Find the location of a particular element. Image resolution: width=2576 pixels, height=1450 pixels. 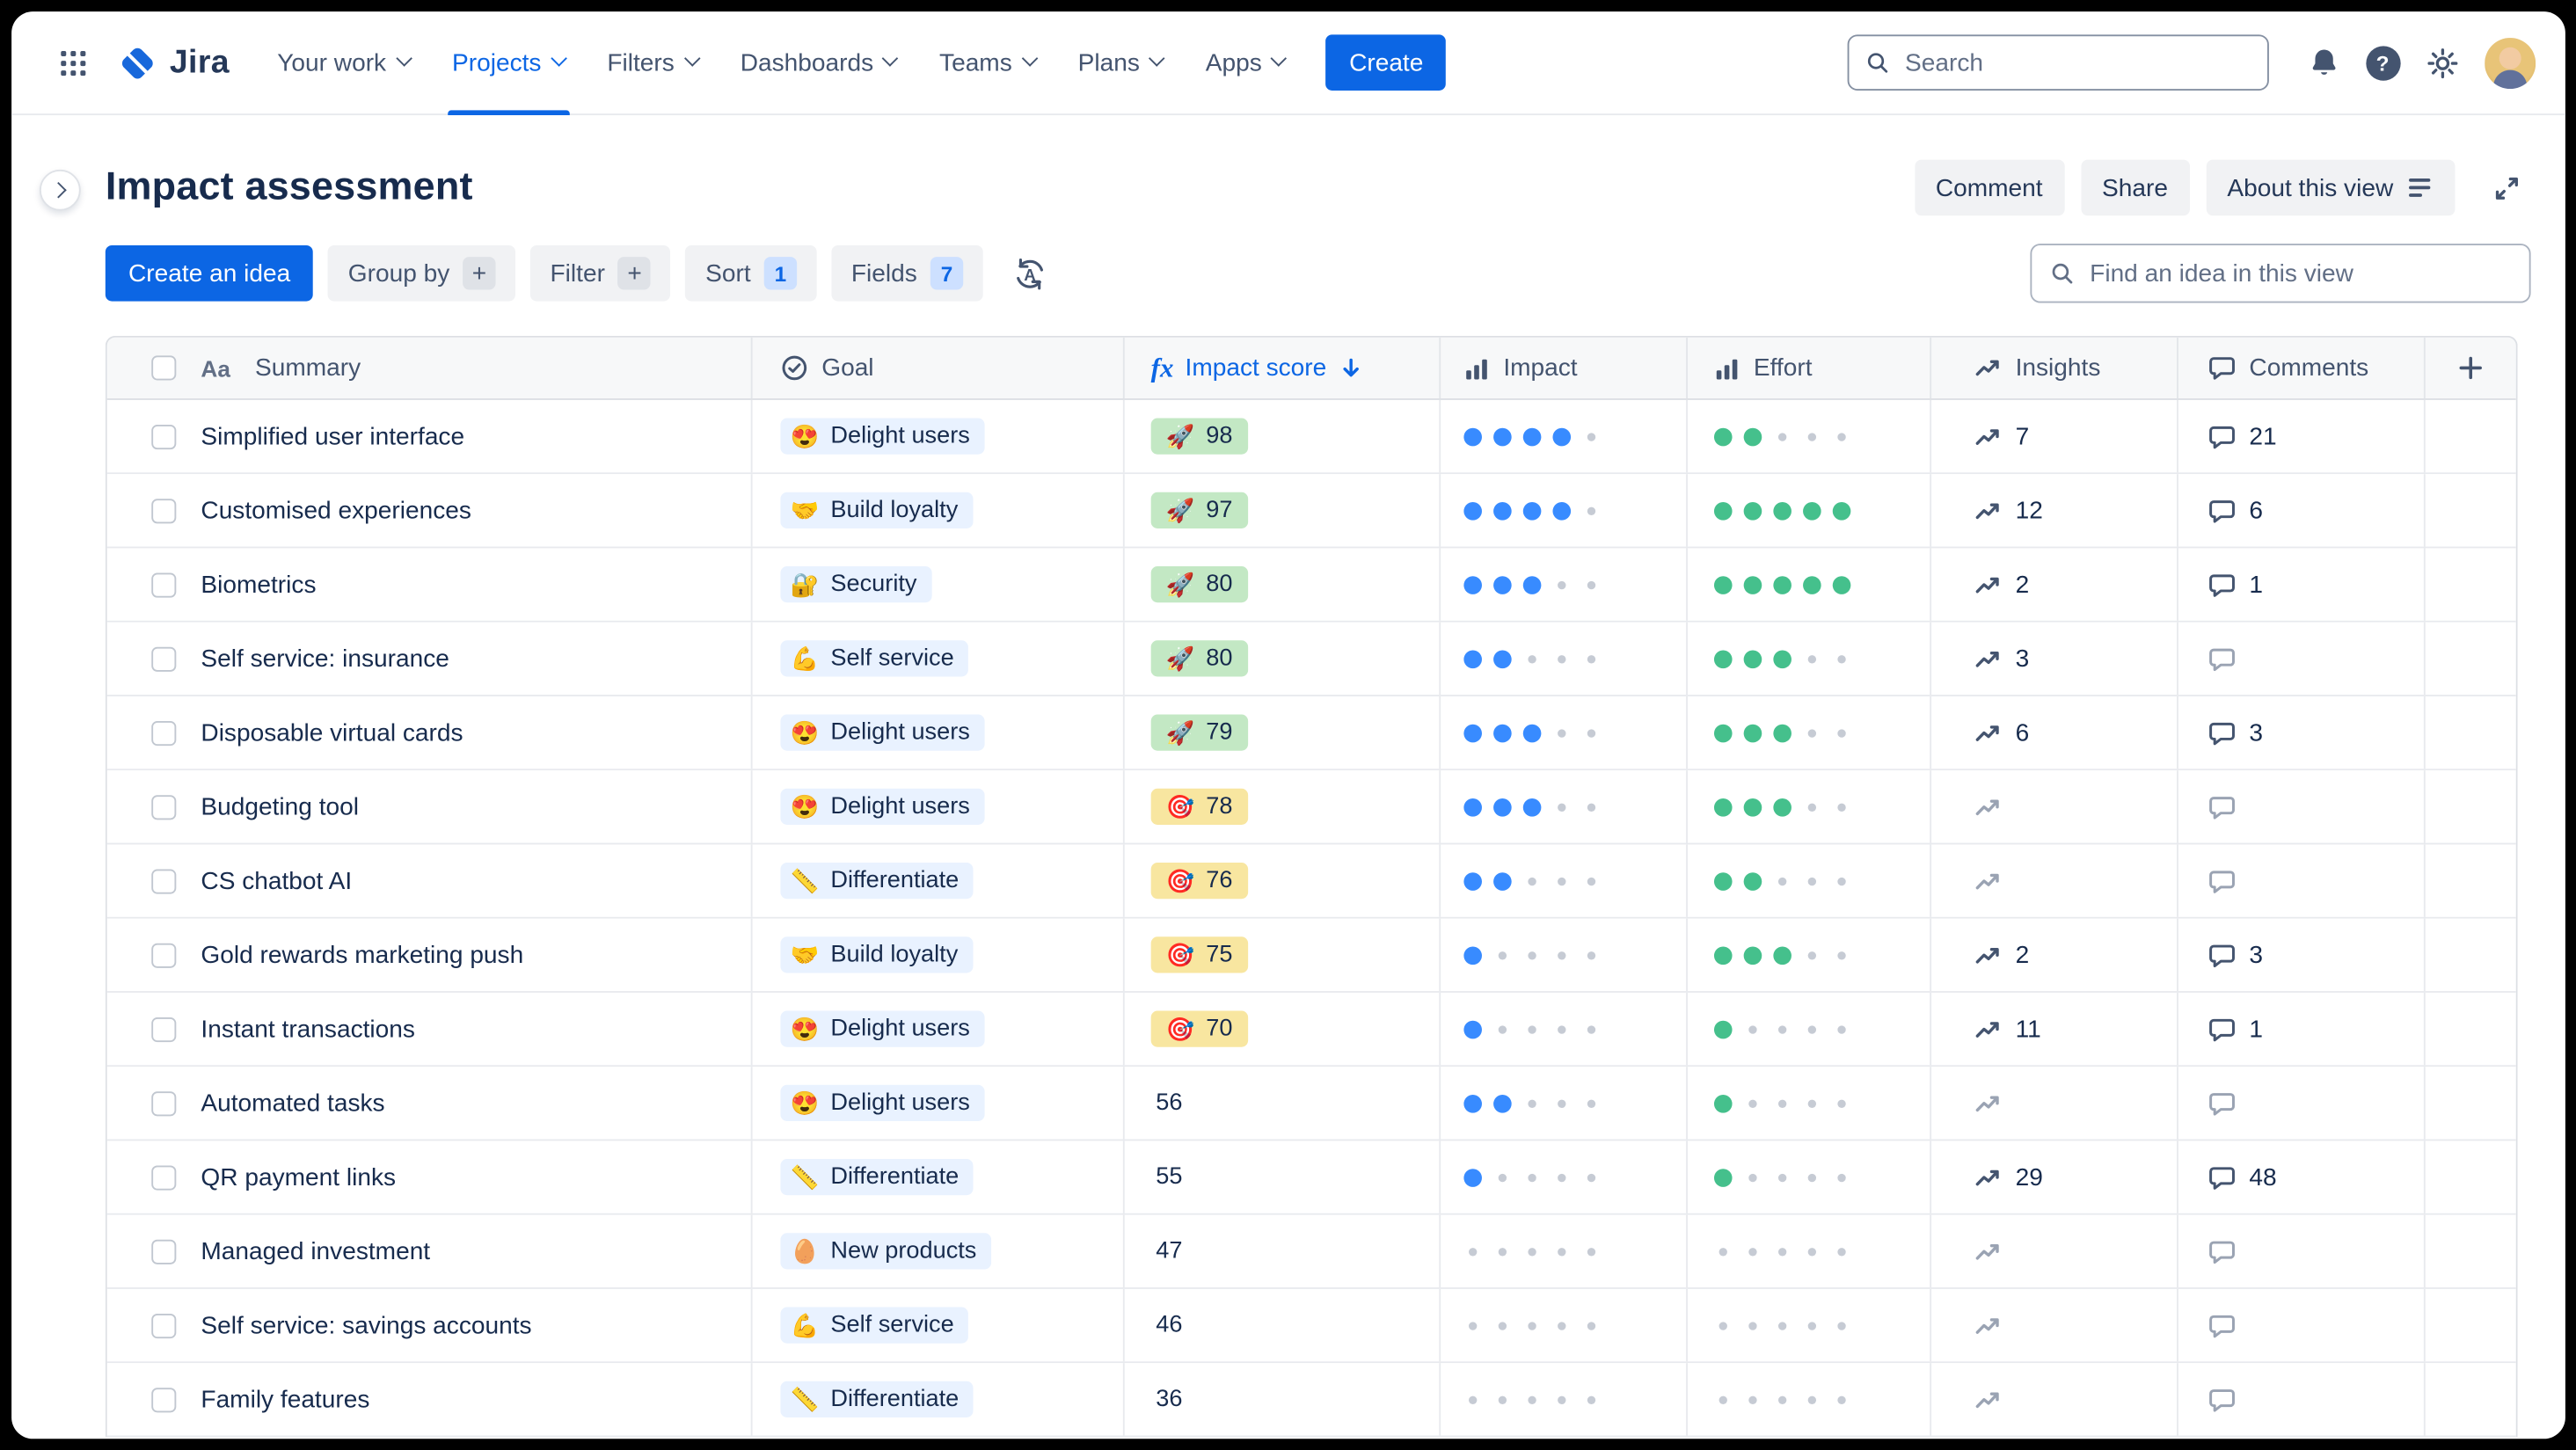

idea-summary: Family features is located at coordinates (285, 1399).